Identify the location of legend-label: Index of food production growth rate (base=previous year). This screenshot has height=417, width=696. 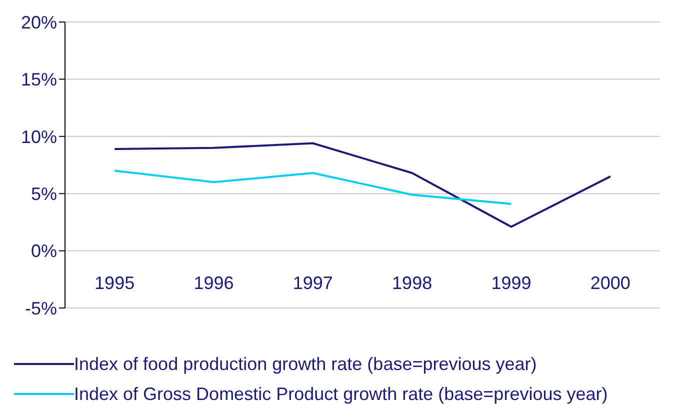
(305, 364).